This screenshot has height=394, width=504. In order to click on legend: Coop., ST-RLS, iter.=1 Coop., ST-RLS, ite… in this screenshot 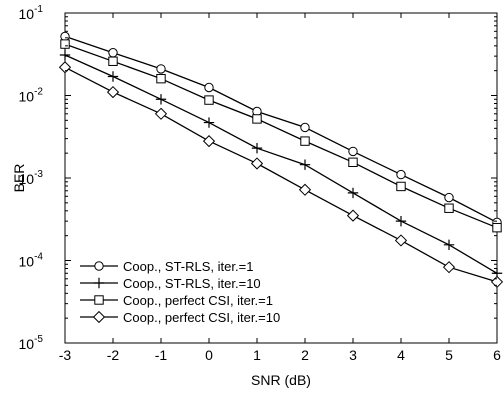, I will do `click(180, 292)`.